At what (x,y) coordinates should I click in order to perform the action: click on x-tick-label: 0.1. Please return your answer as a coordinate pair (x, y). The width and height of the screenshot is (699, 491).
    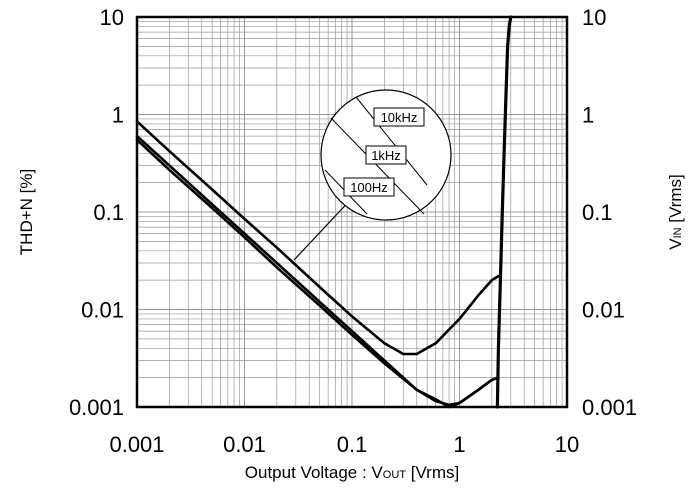
    Looking at the image, I should click on (352, 444).